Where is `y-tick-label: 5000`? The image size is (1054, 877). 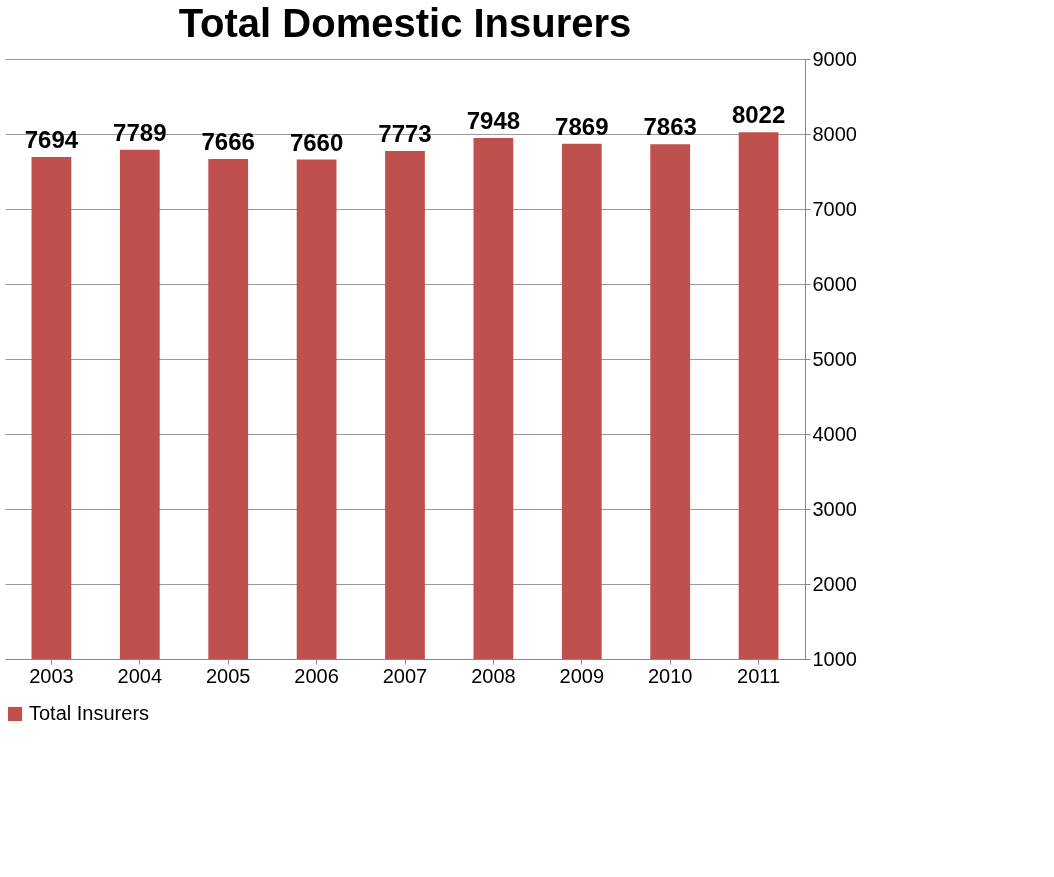 y-tick-label: 5000 is located at coordinates (834, 358).